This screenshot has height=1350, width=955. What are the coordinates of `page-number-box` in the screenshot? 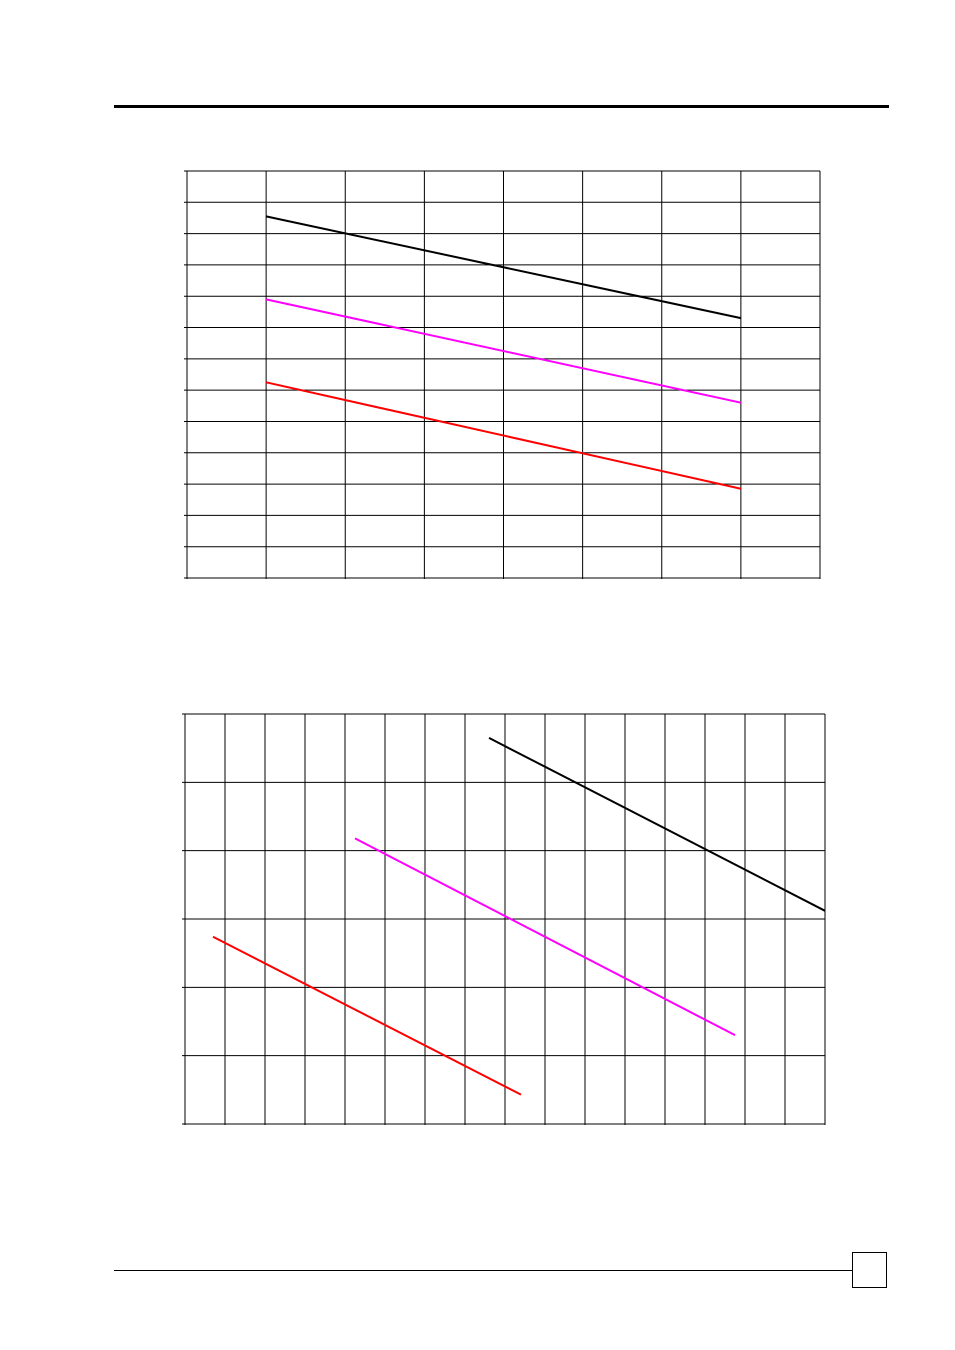 It's located at (869, 1270).